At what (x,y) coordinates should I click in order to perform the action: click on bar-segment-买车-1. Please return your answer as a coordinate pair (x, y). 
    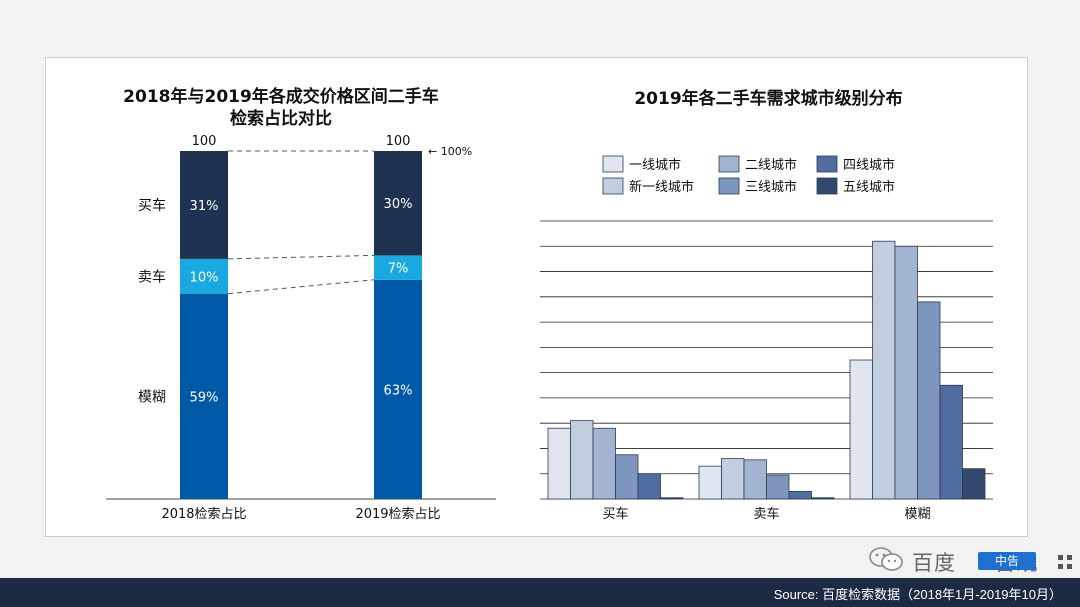
    Looking at the image, I should click on (398, 203).